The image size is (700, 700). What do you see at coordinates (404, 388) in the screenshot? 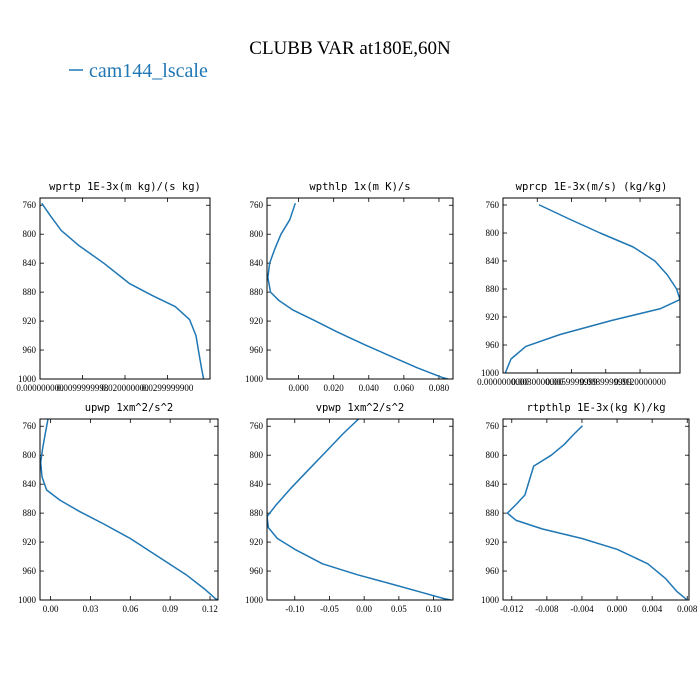
I see `x-tick-label: 0.060` at bounding box center [404, 388].